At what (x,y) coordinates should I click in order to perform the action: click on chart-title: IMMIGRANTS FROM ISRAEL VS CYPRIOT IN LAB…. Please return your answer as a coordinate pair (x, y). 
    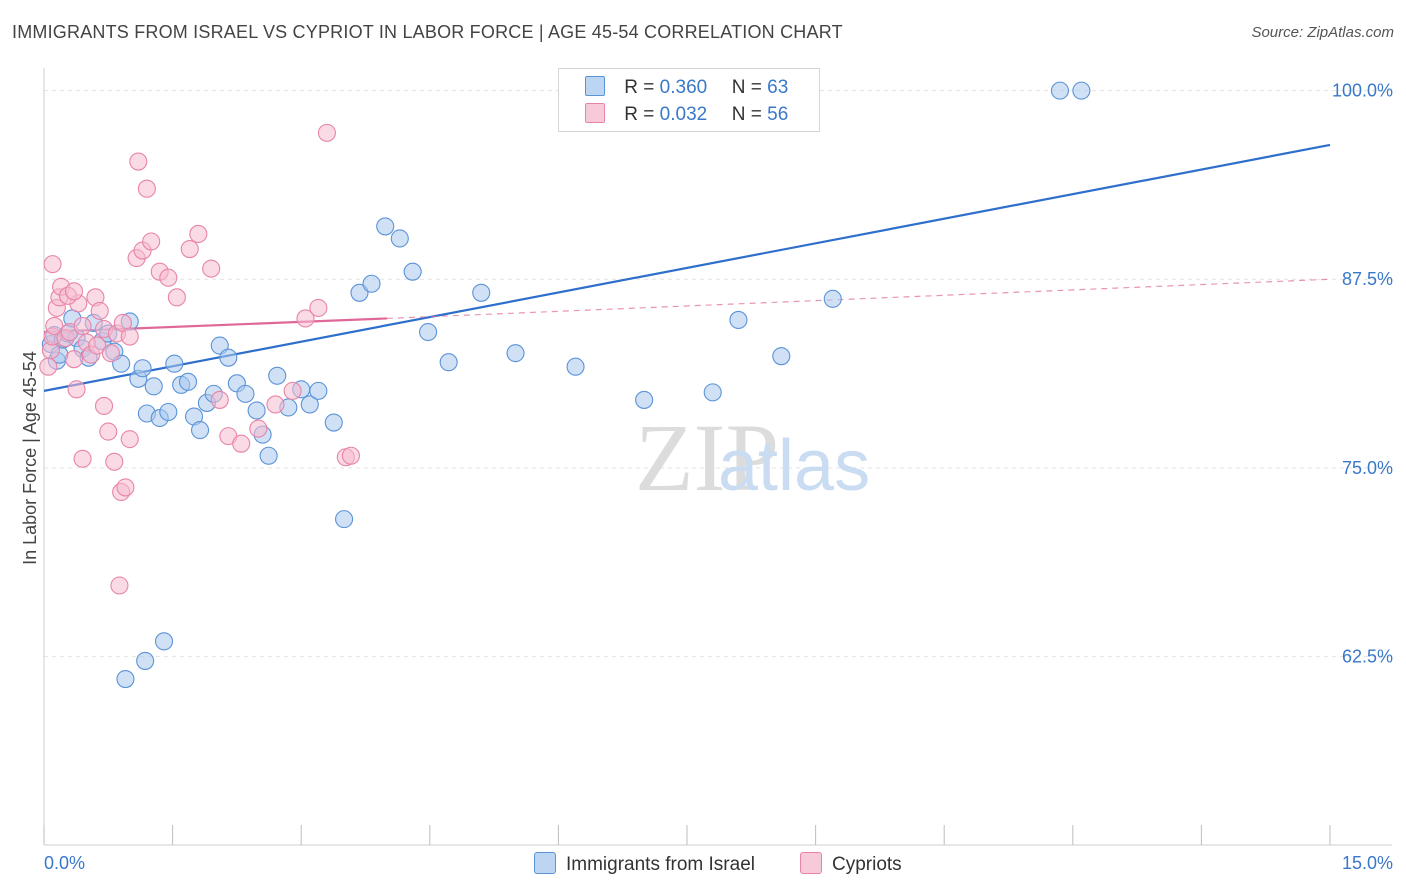
    Looking at the image, I should click on (427, 32).